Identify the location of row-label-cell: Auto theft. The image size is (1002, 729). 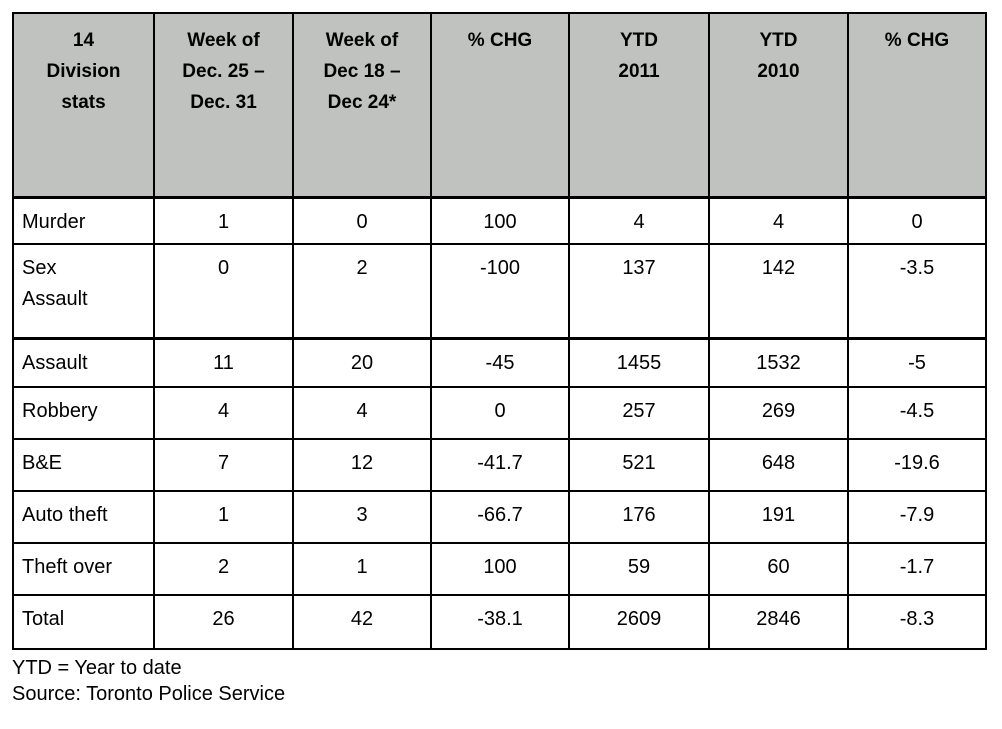
(83, 517).